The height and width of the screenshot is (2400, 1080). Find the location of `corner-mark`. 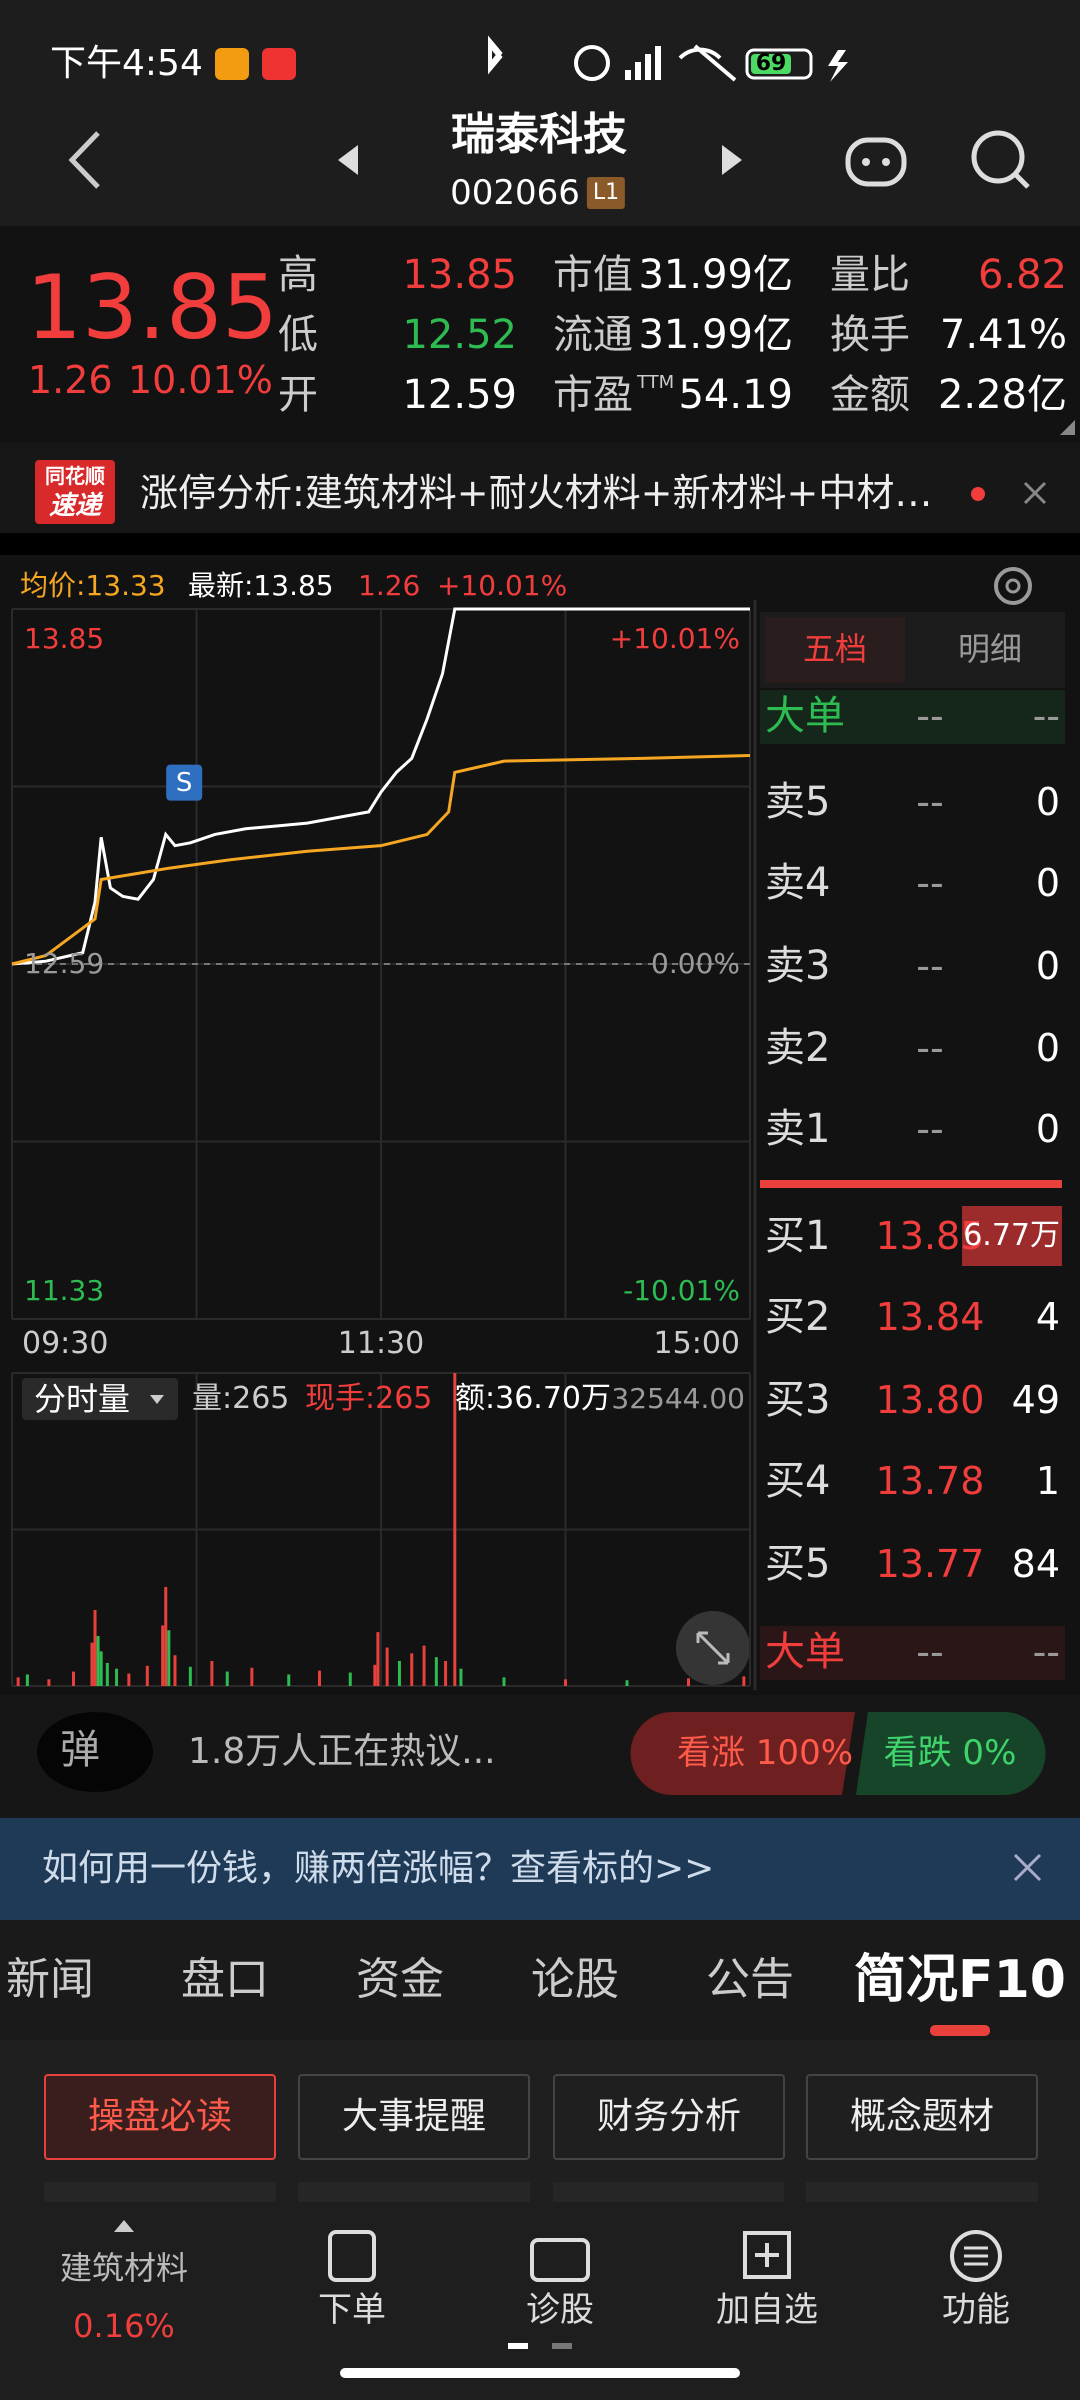

corner-mark is located at coordinates (1067, 427).